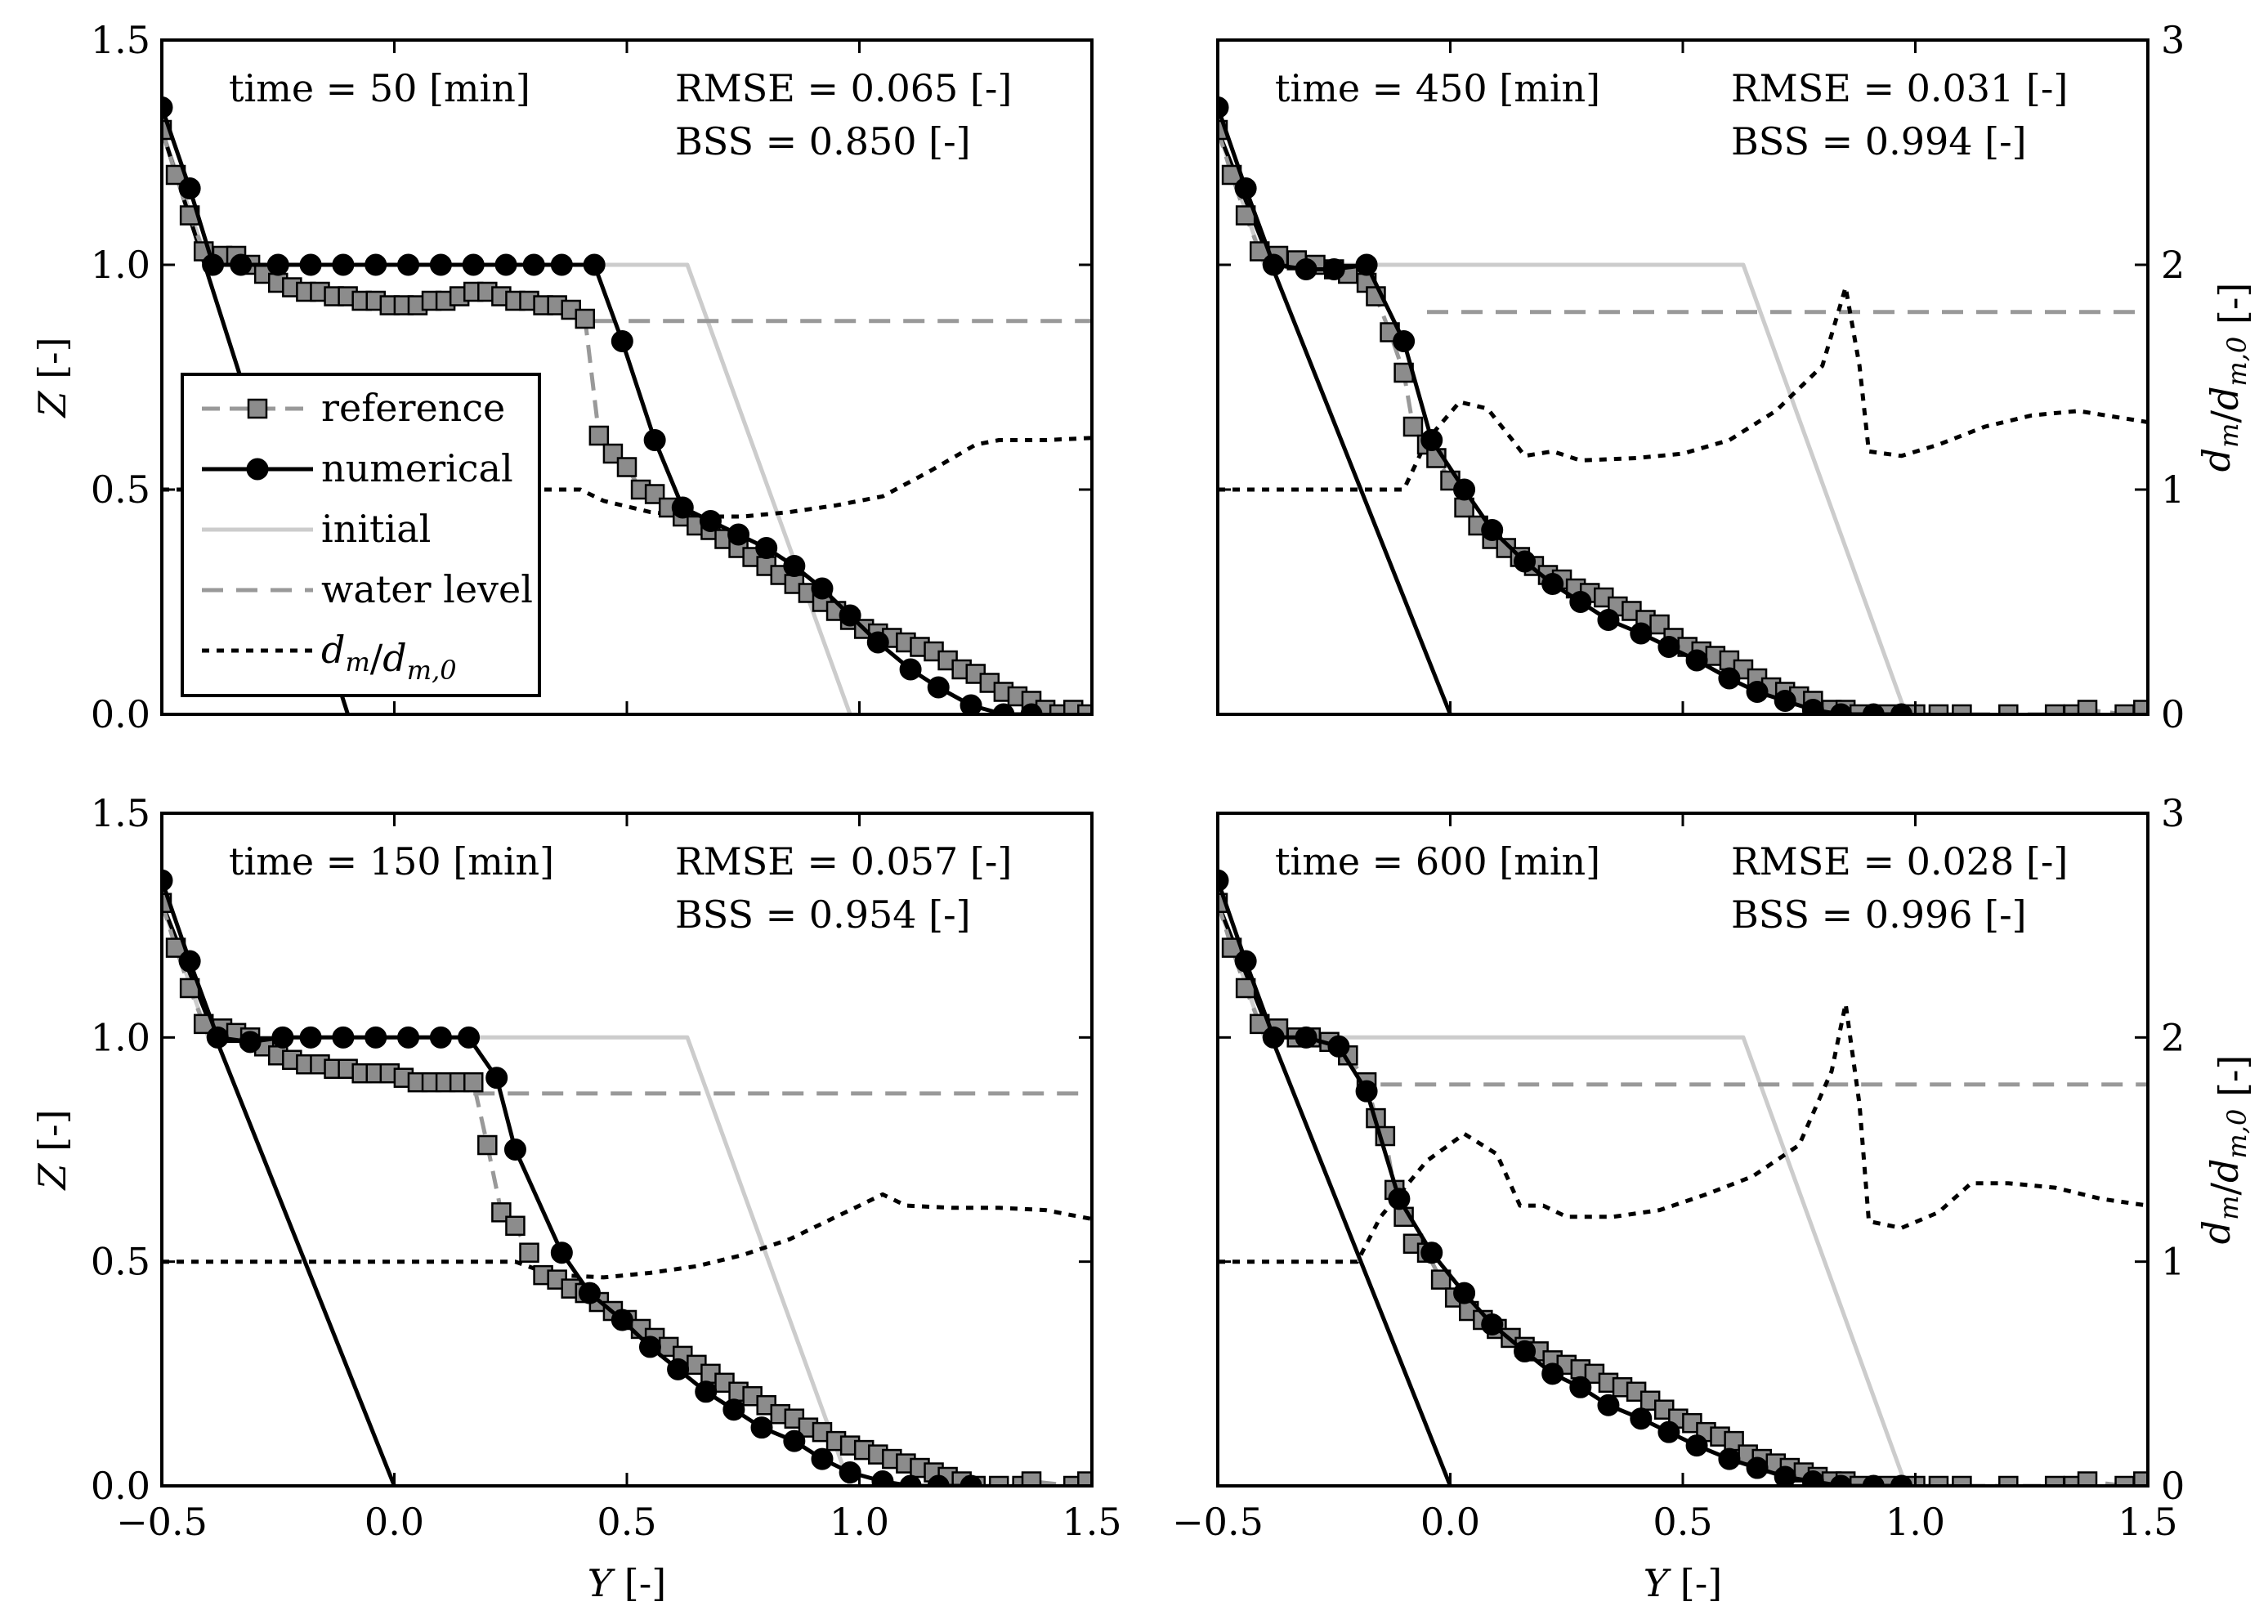  Describe the element at coordinates (823, 141) in the screenshot. I see `bss-annotation: BSS = 0.850 [-]` at that location.